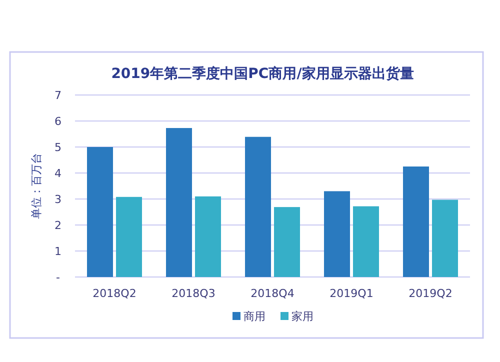  What do you see at coordinates (255, 316) in the screenshot?
I see `legend-label: 商用` at bounding box center [255, 316].